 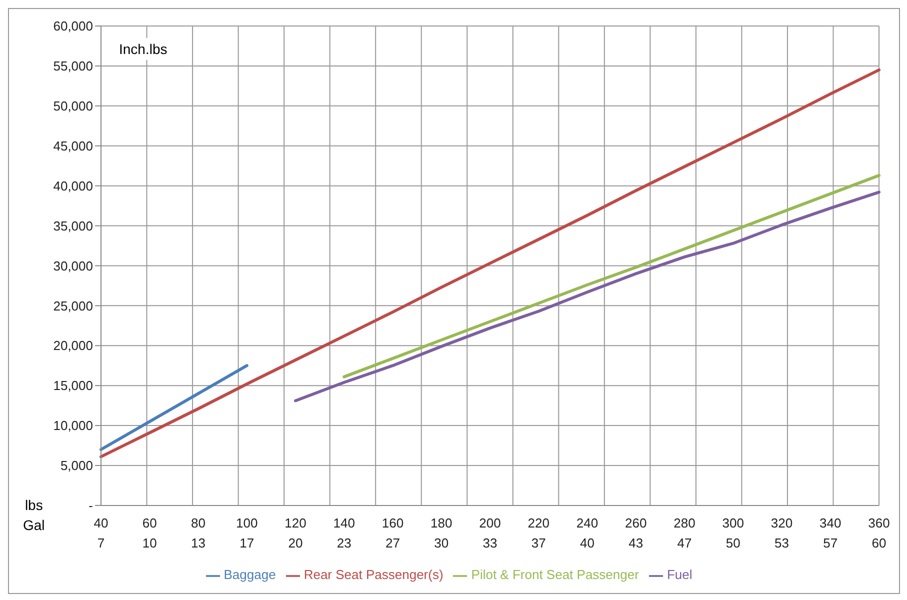 I want to click on y-tick-label: 40,000, so click(x=73, y=186).